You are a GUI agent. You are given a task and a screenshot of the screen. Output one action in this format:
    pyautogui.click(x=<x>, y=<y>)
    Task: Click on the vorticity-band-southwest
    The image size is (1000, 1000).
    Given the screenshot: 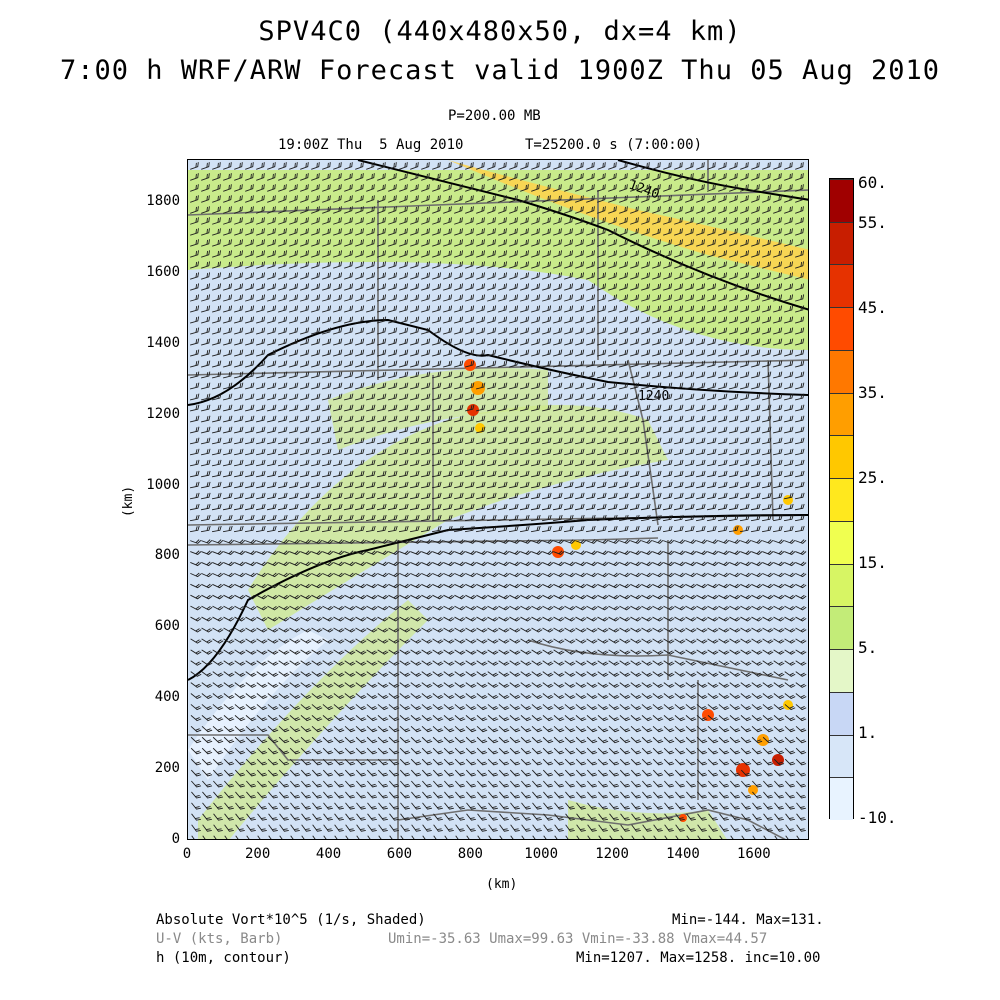 What is the action you would take?
    pyautogui.click(x=313, y=719)
    